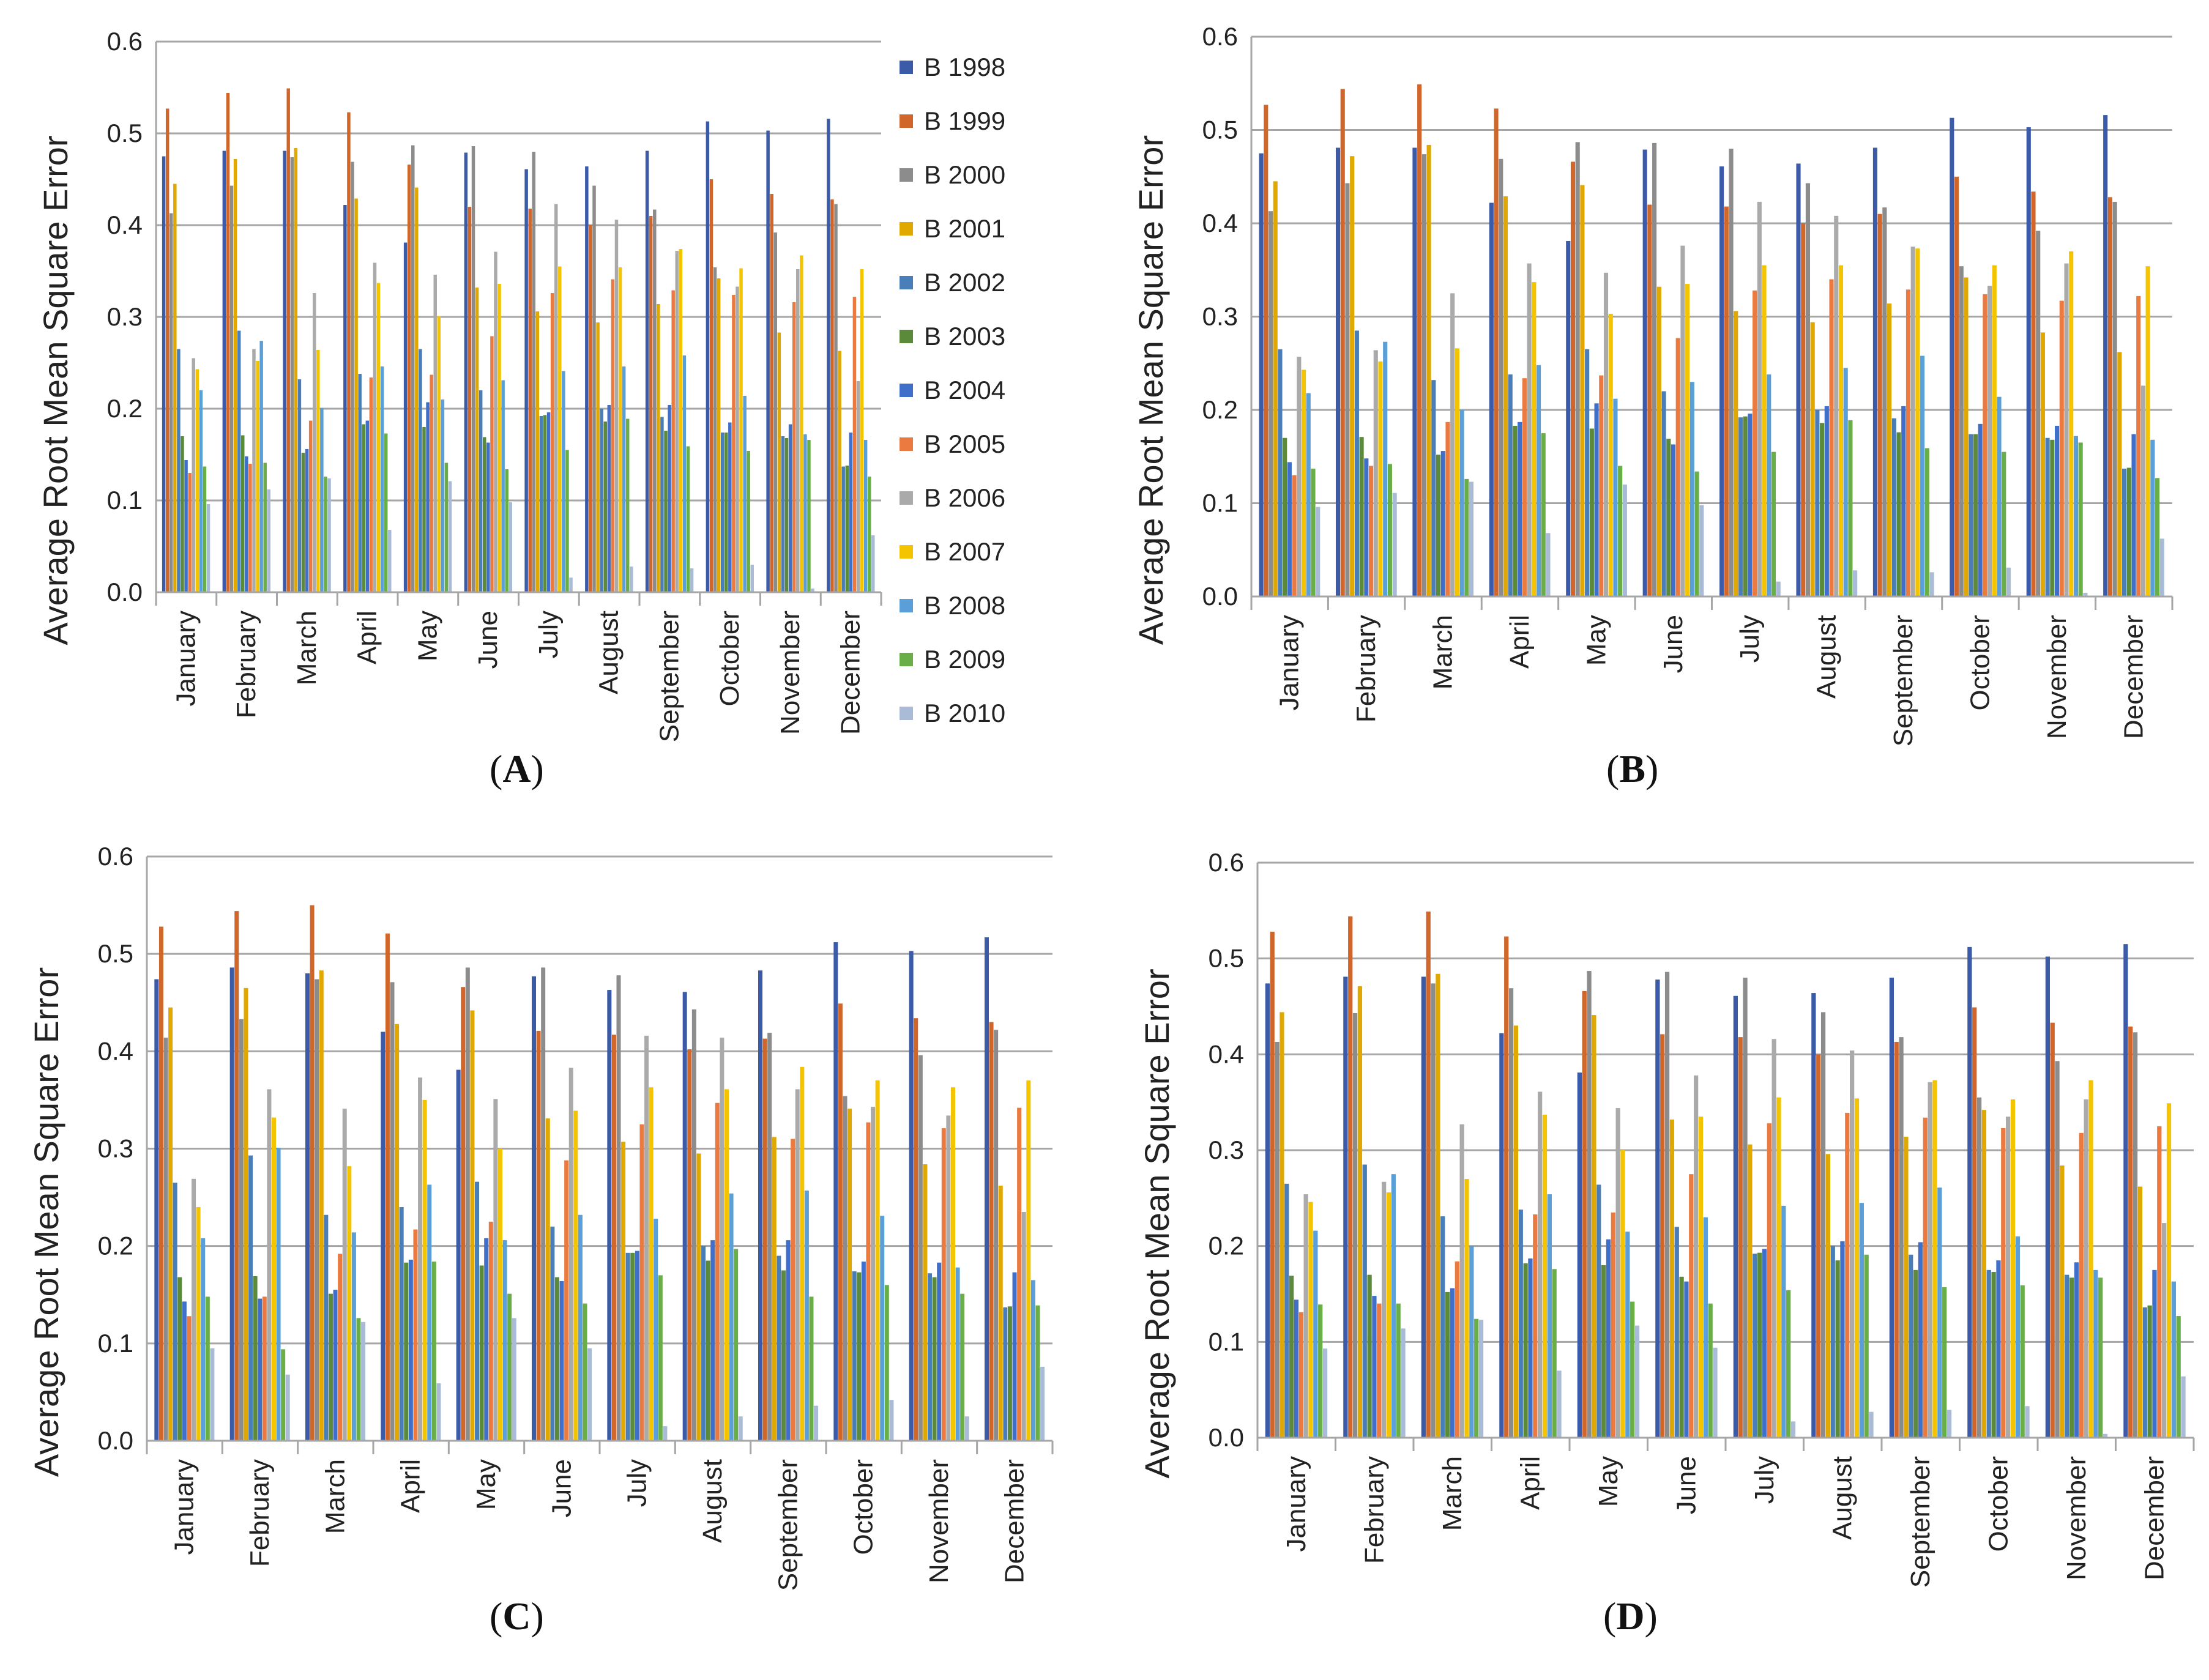 This screenshot has width=2209, height=1680. What do you see at coordinates (115, 1343) in the screenshot?
I see `y-tick-label: 0.1` at bounding box center [115, 1343].